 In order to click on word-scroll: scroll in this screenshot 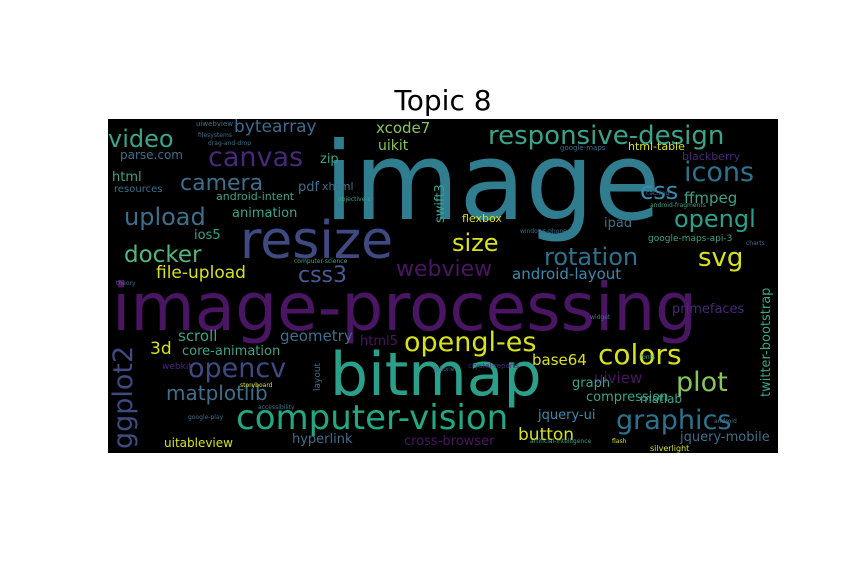, I will do `click(198, 336)`.